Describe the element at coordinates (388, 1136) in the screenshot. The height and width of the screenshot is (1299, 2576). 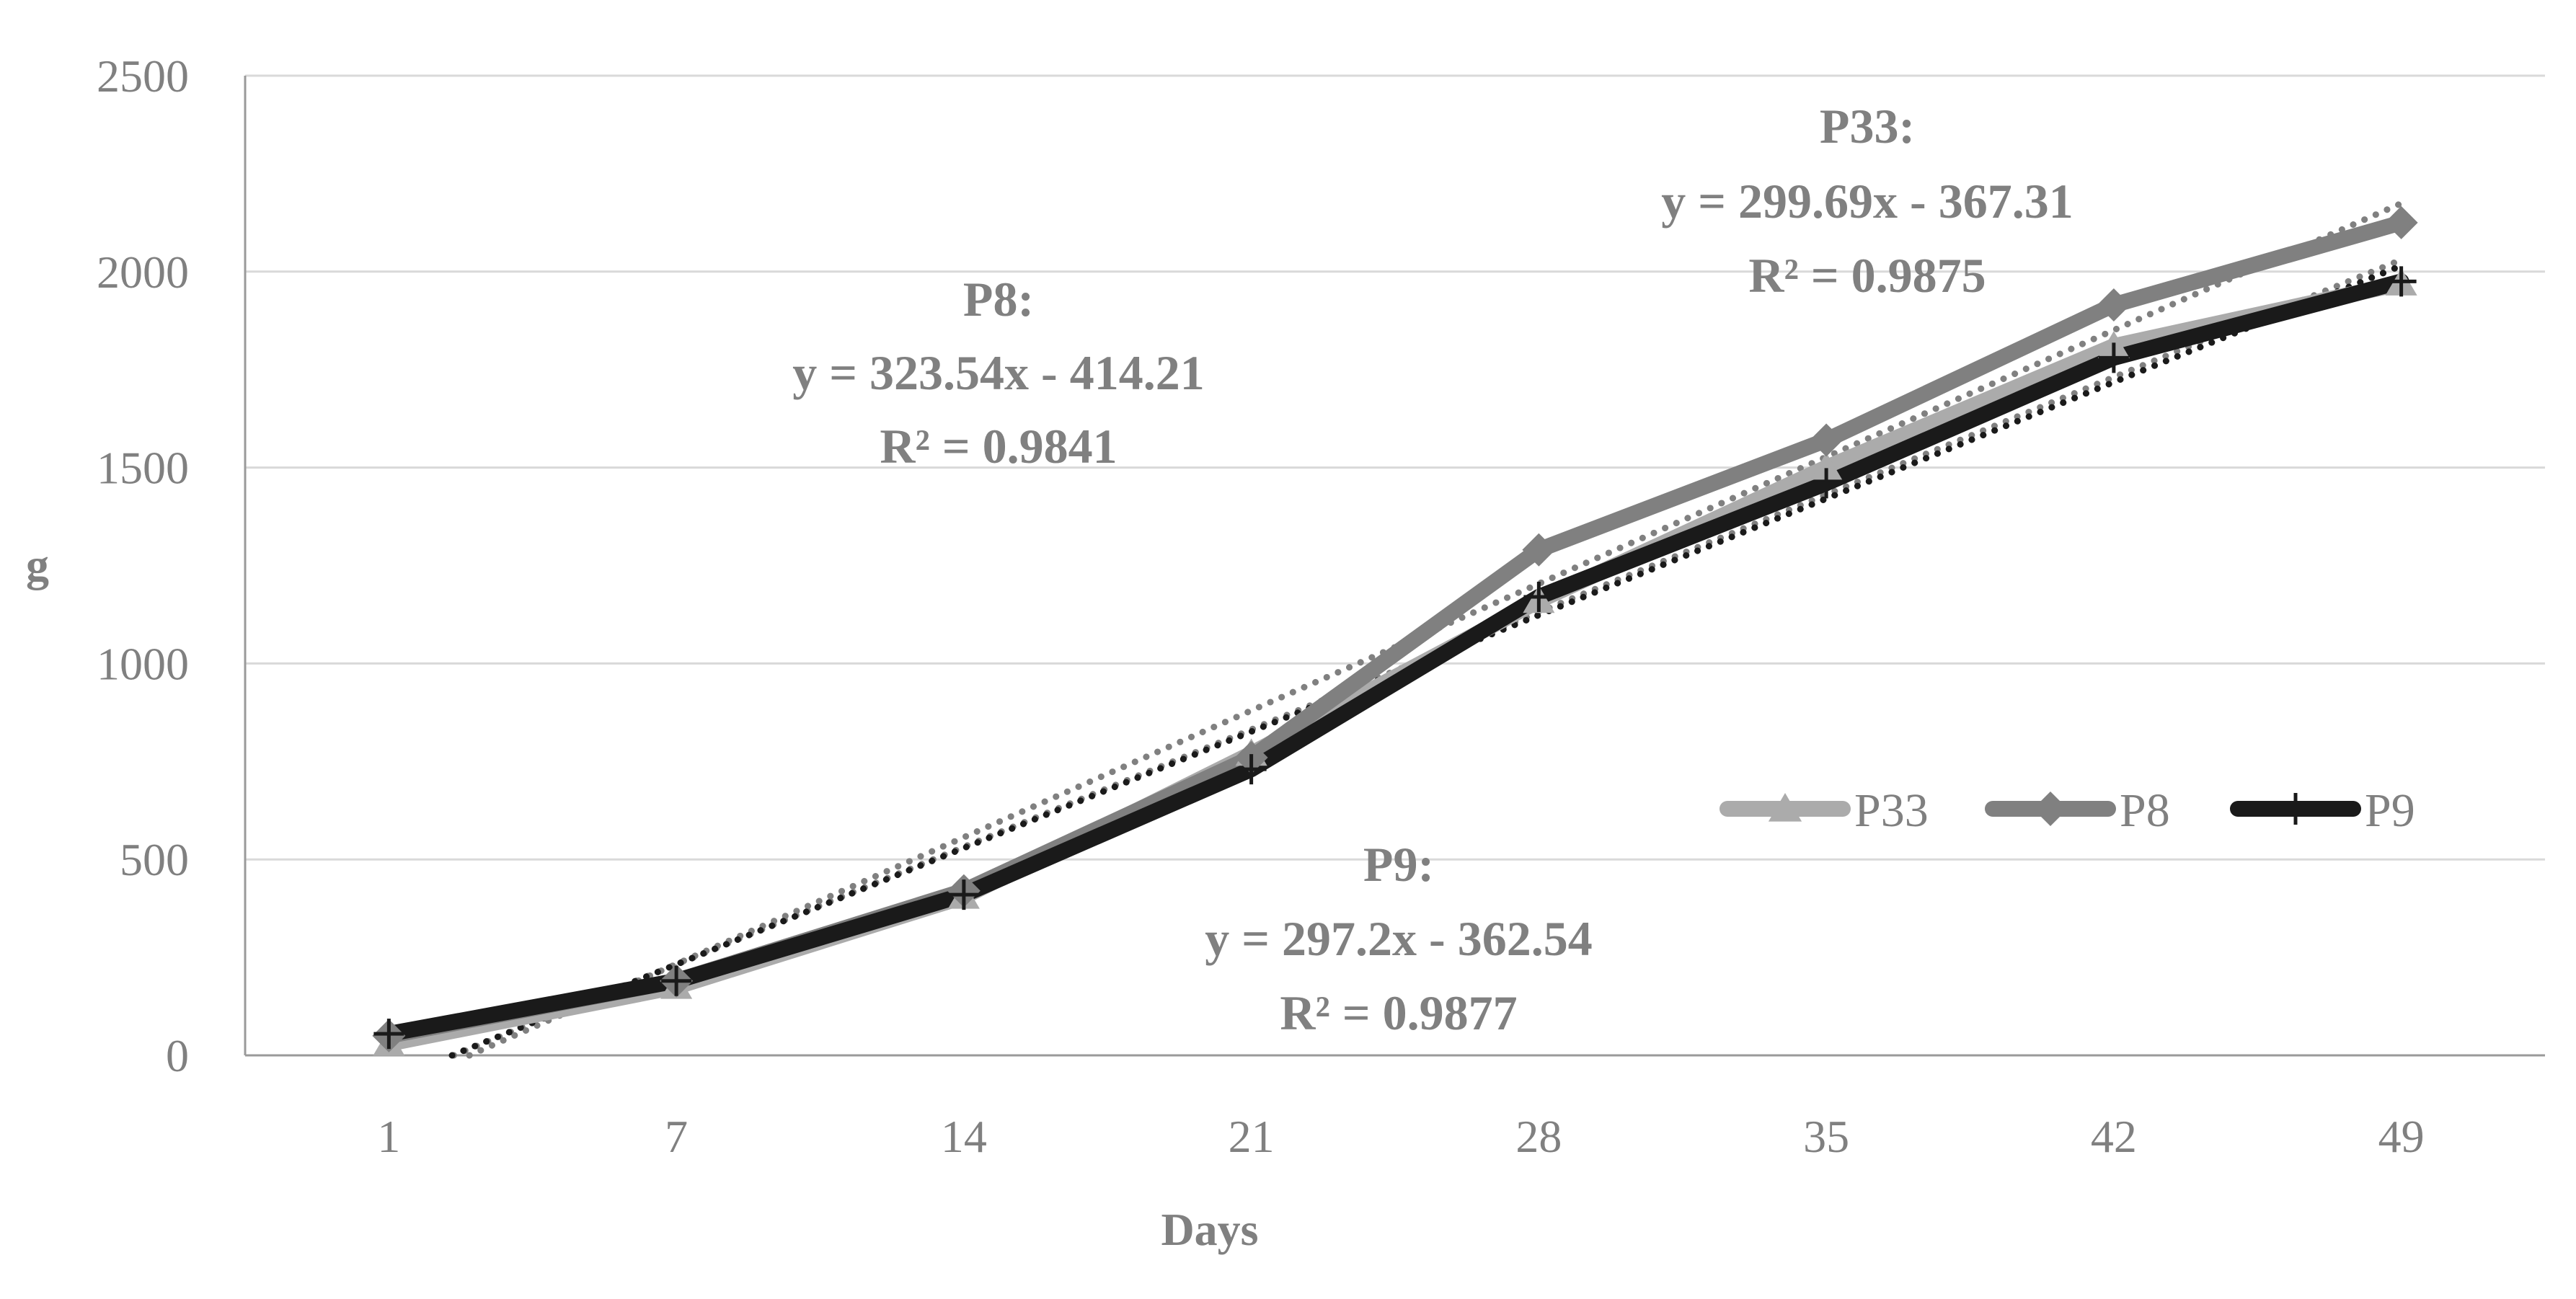
I see `x-tick-label: 1` at that location.